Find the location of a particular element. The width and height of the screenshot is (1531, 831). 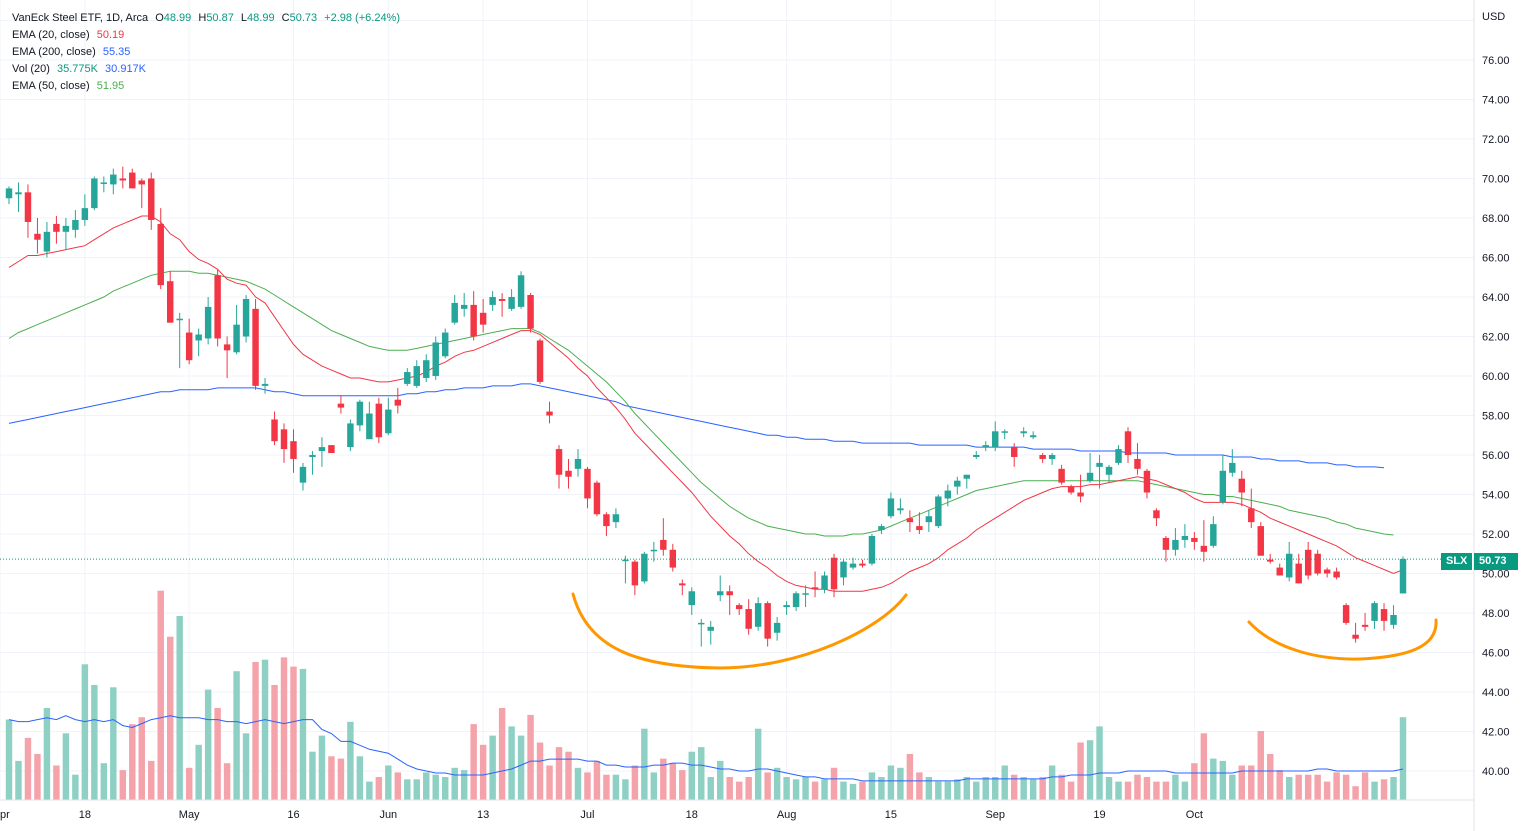

price-tick-label: 72.00 is located at coordinates (1496, 140).